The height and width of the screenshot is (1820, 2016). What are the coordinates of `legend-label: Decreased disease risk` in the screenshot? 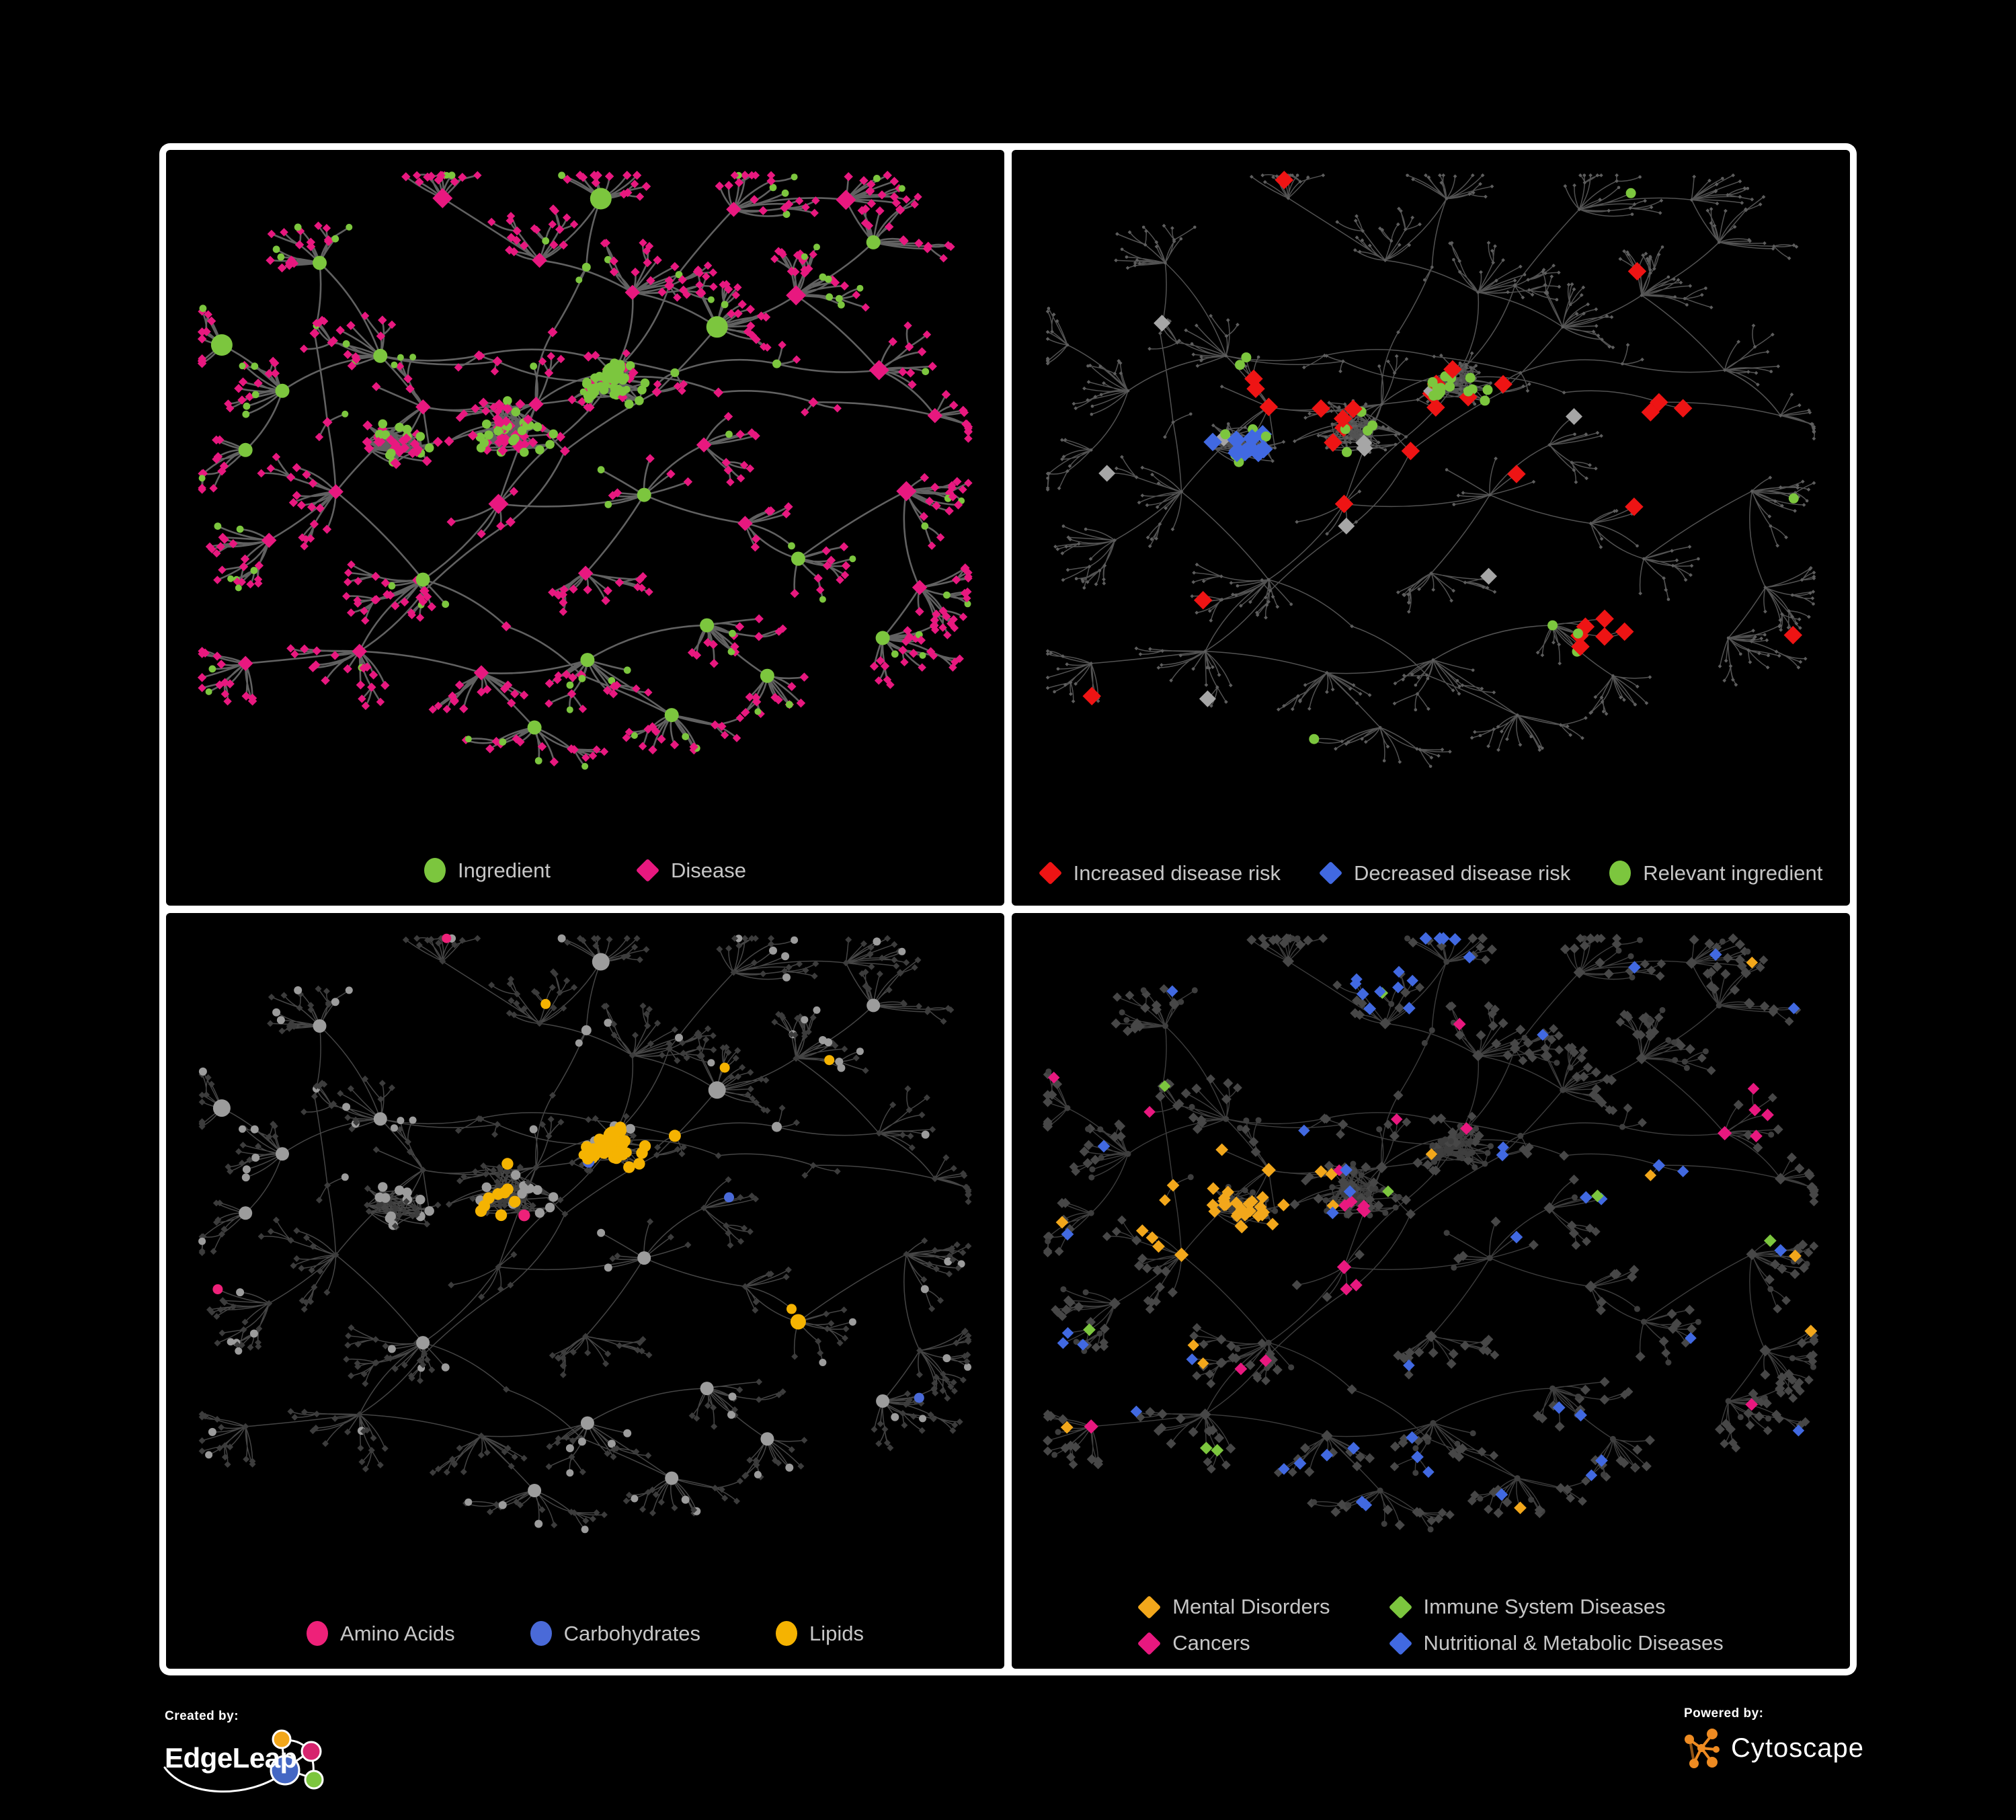 It's located at (1462, 873).